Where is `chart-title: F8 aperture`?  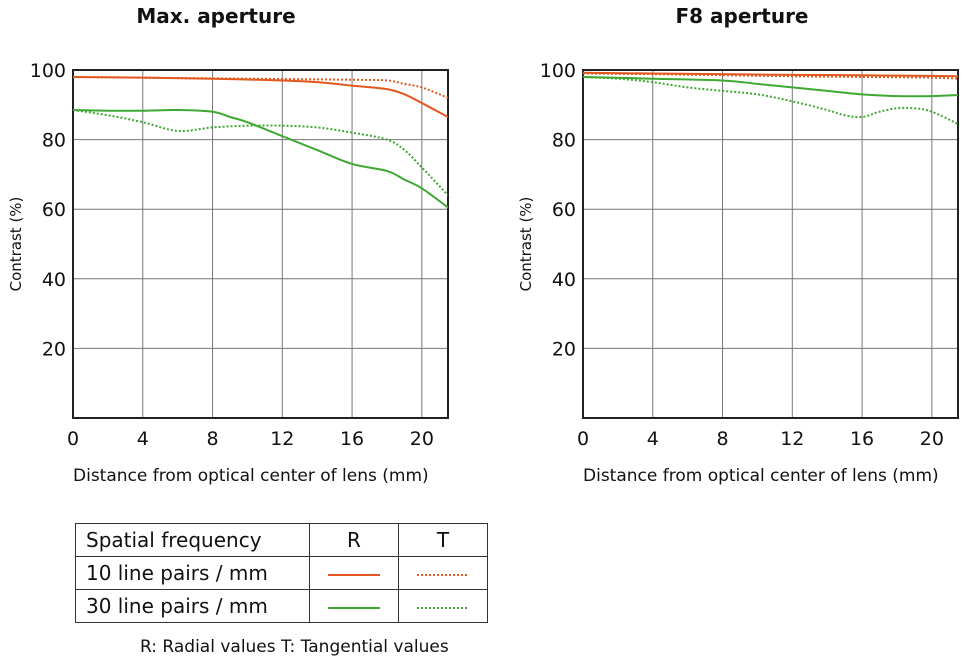 chart-title: F8 aperture is located at coordinates (742, 16).